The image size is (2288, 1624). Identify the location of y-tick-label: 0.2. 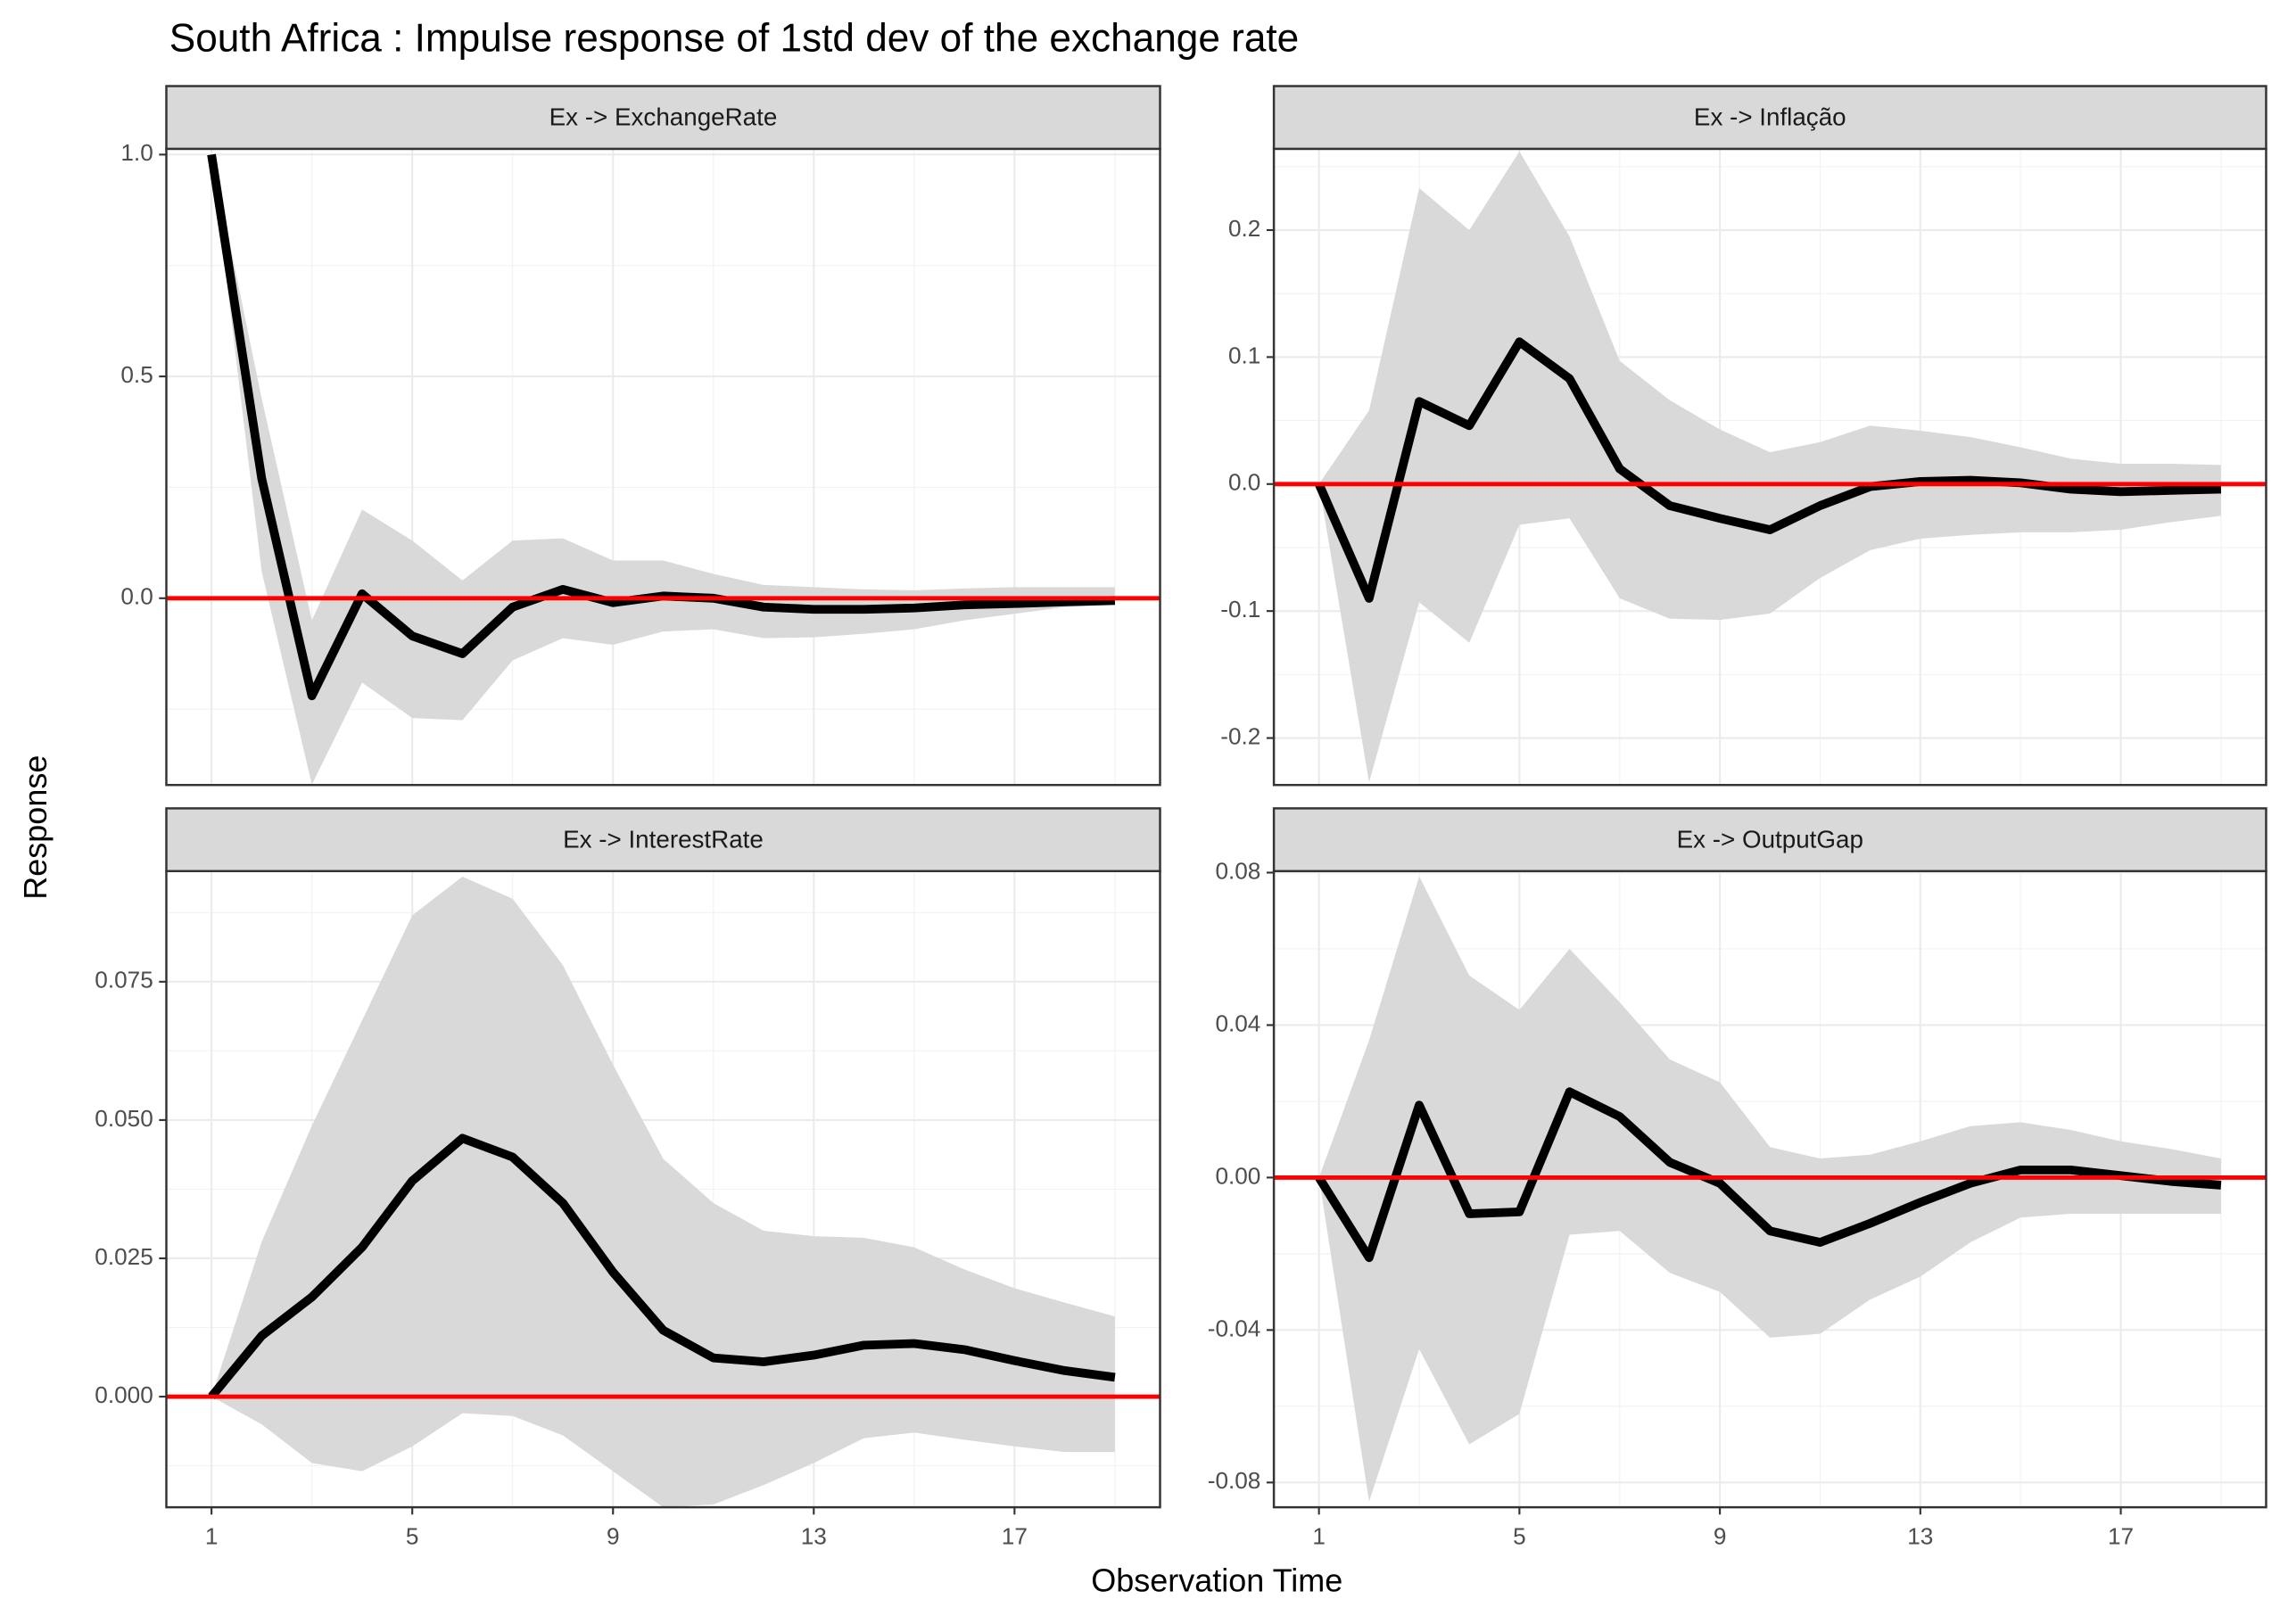
(1244, 228).